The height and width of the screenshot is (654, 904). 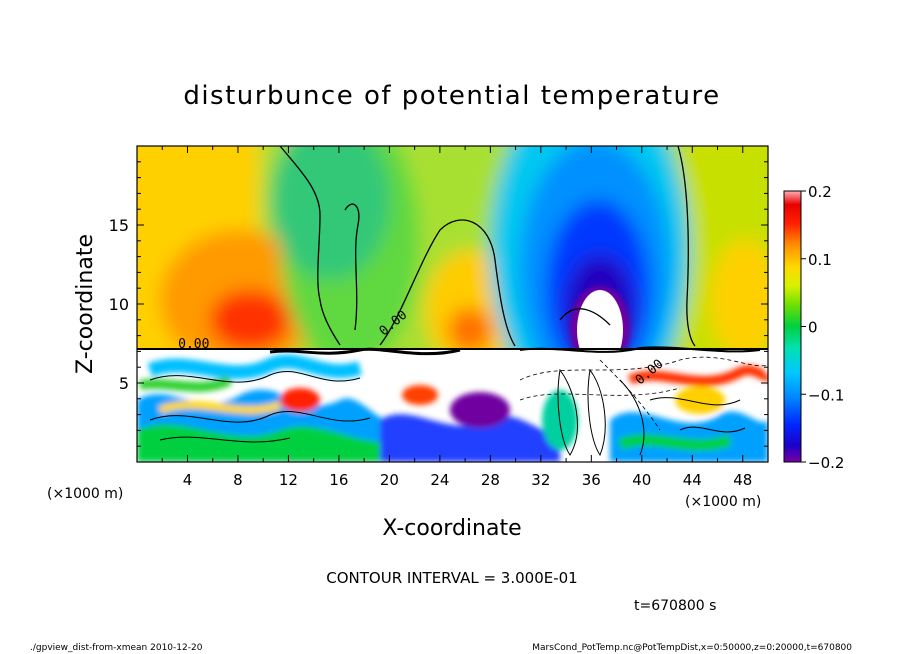 I want to click on y-axis-label: Z-coordinate, so click(x=85, y=304).